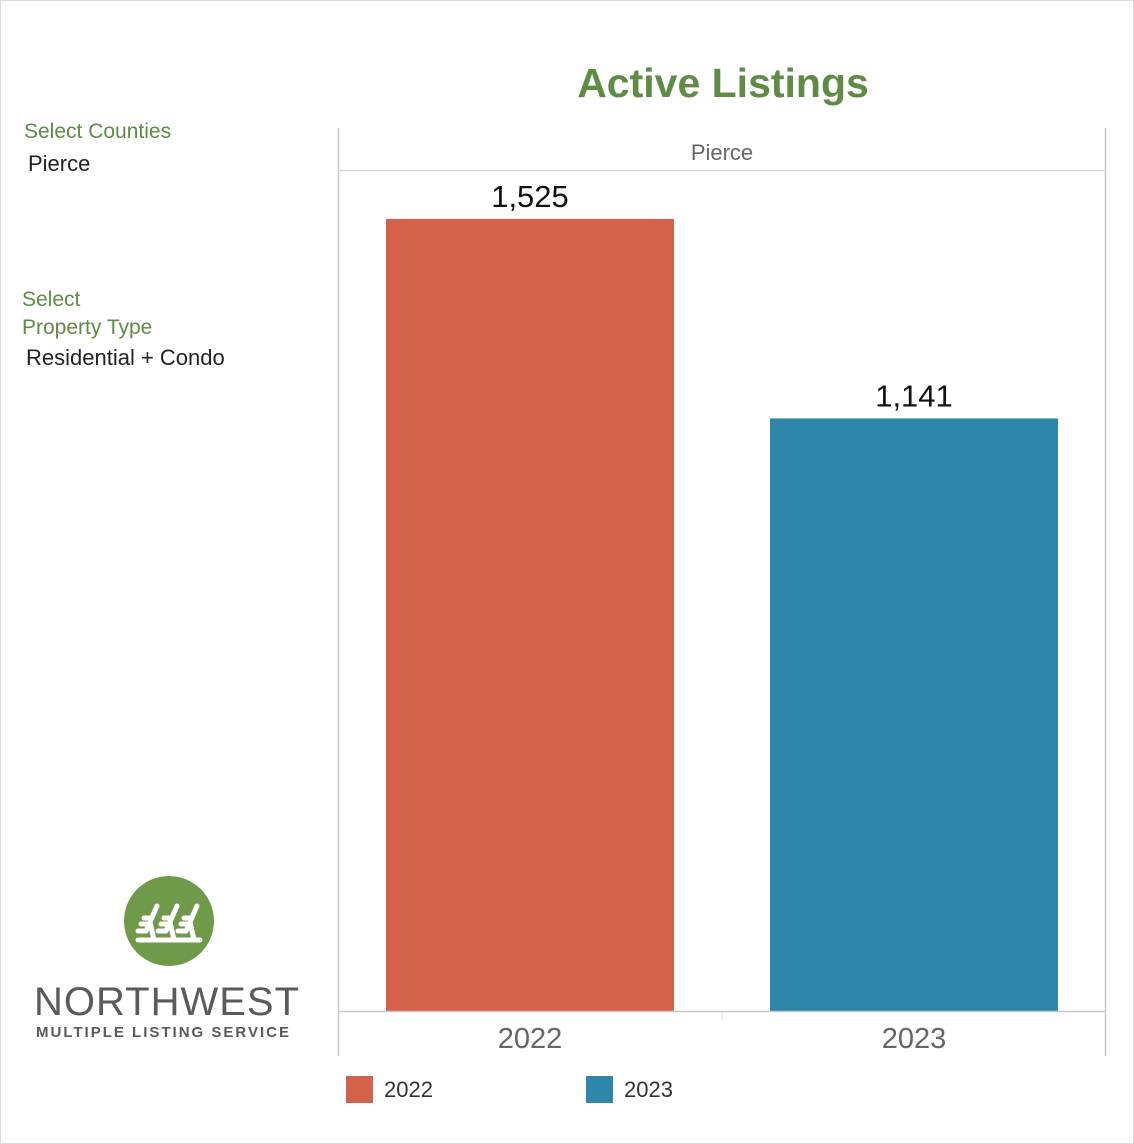 This screenshot has width=1134, height=1144. I want to click on data-label-2023: 1,141, so click(914, 395).